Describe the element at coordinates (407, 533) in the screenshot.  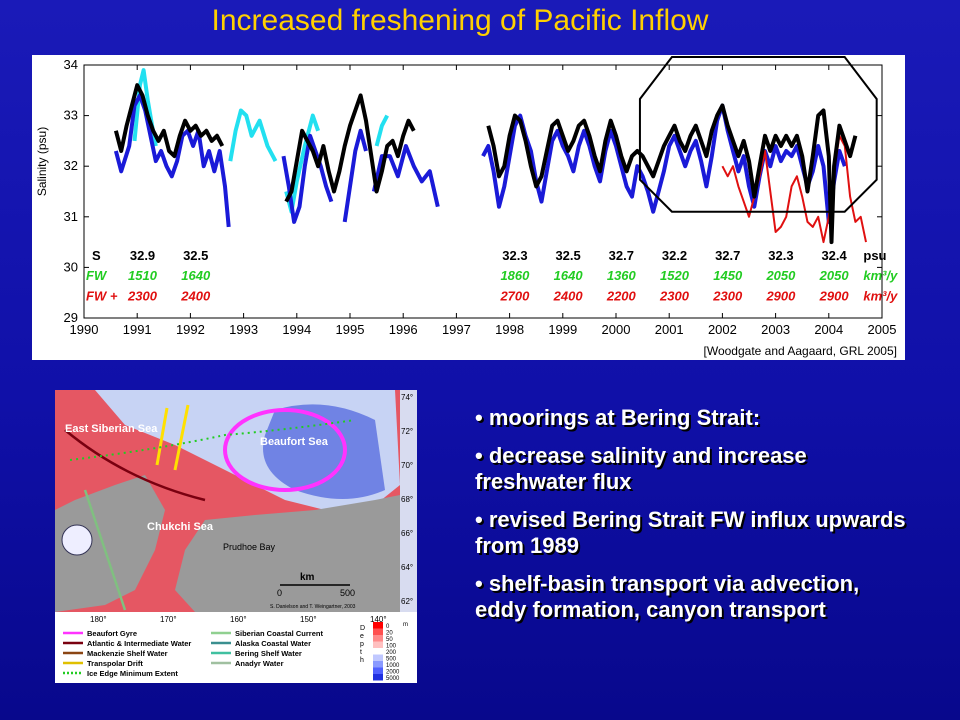
I see `map-lat-tick: 66°` at that location.